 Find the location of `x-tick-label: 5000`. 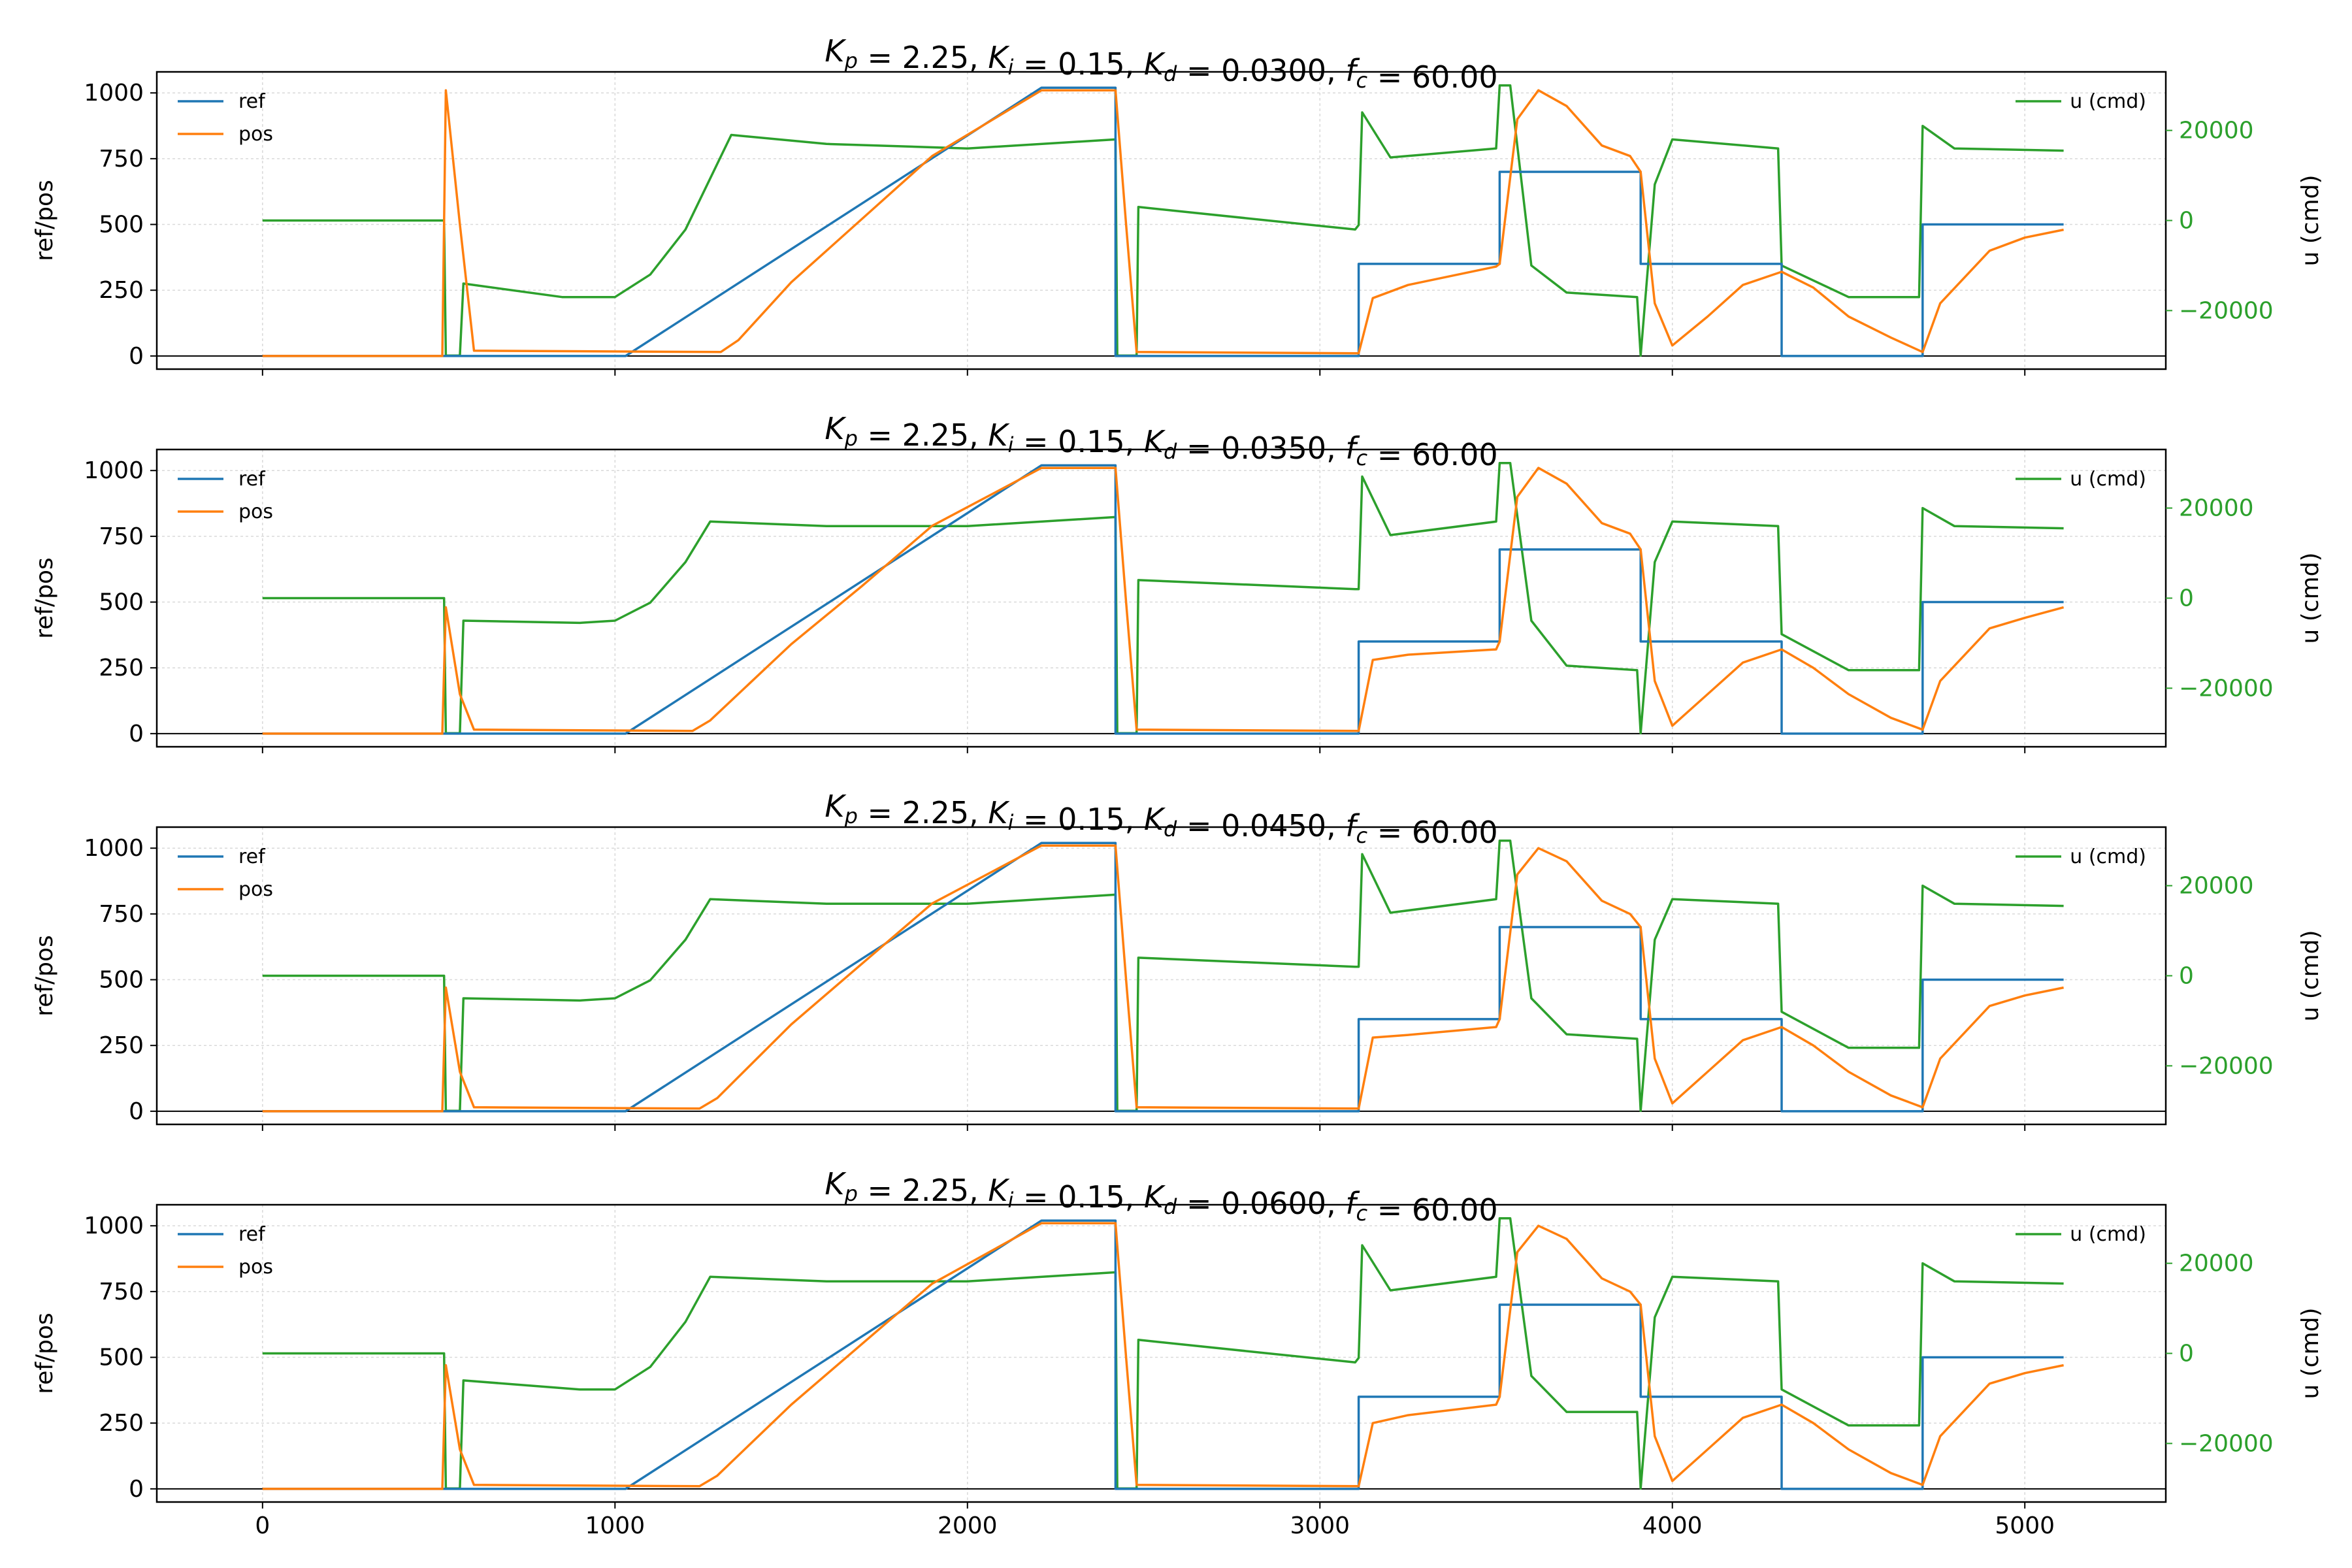

x-tick-label: 5000 is located at coordinates (2025, 1525).